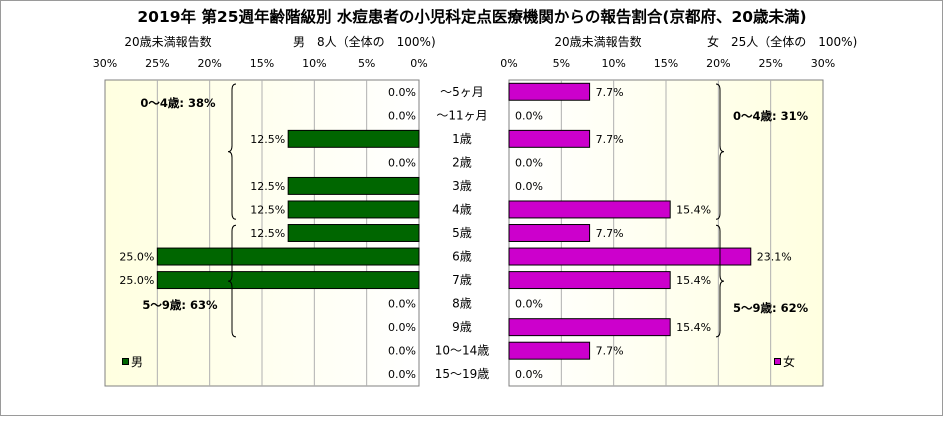 The image size is (944, 421). Describe the element at coordinates (462, 351) in the screenshot. I see `age-category-label: 10～14歳` at that location.